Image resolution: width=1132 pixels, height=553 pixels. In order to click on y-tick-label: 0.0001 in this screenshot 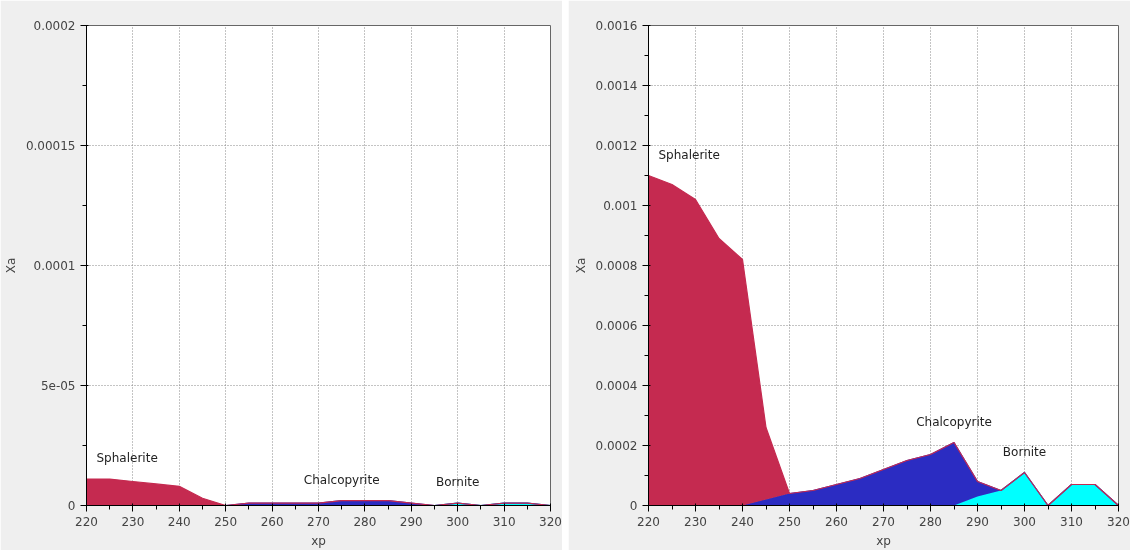, I will do `click(54, 266)`.